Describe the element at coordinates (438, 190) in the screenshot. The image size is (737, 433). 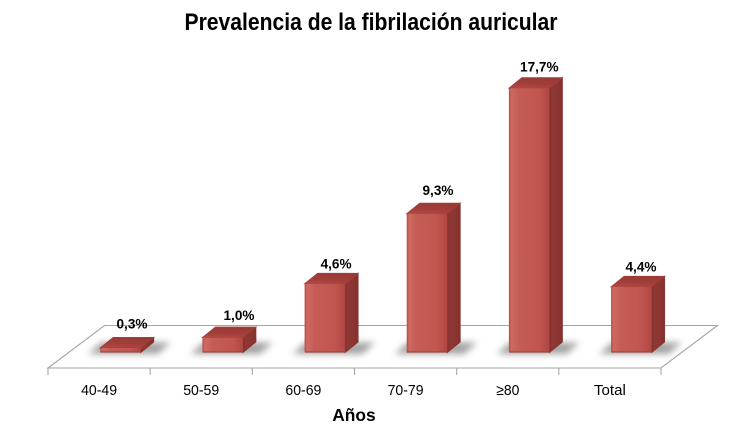
I see `svg-text: 9,3%` at that location.